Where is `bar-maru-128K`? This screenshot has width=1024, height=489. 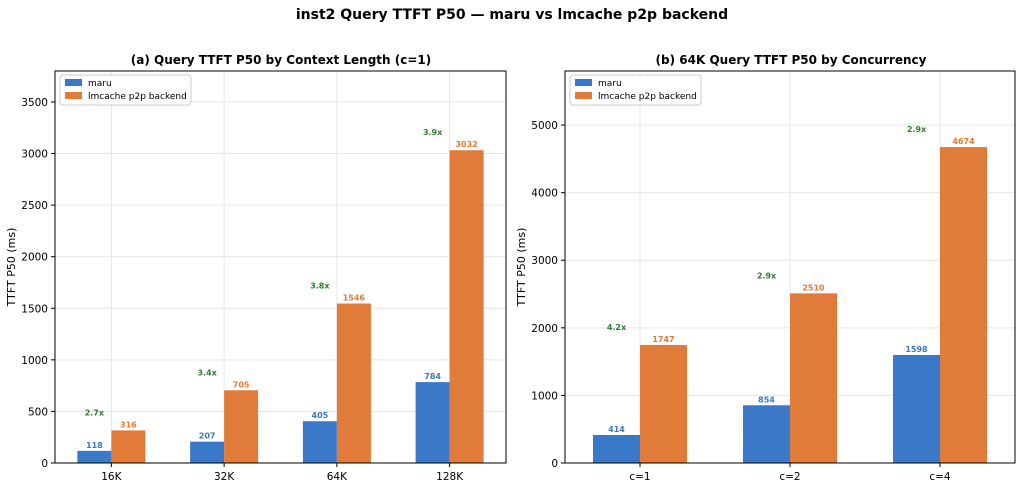 bar-maru-128K is located at coordinates (432, 422).